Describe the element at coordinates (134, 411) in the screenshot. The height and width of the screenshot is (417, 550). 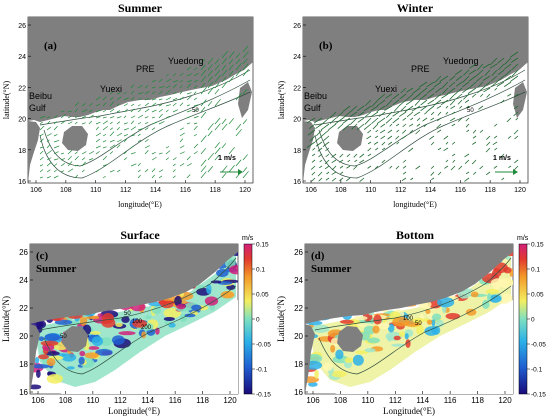
I see `panel-c-xlabel: Longitude(°E)` at that location.